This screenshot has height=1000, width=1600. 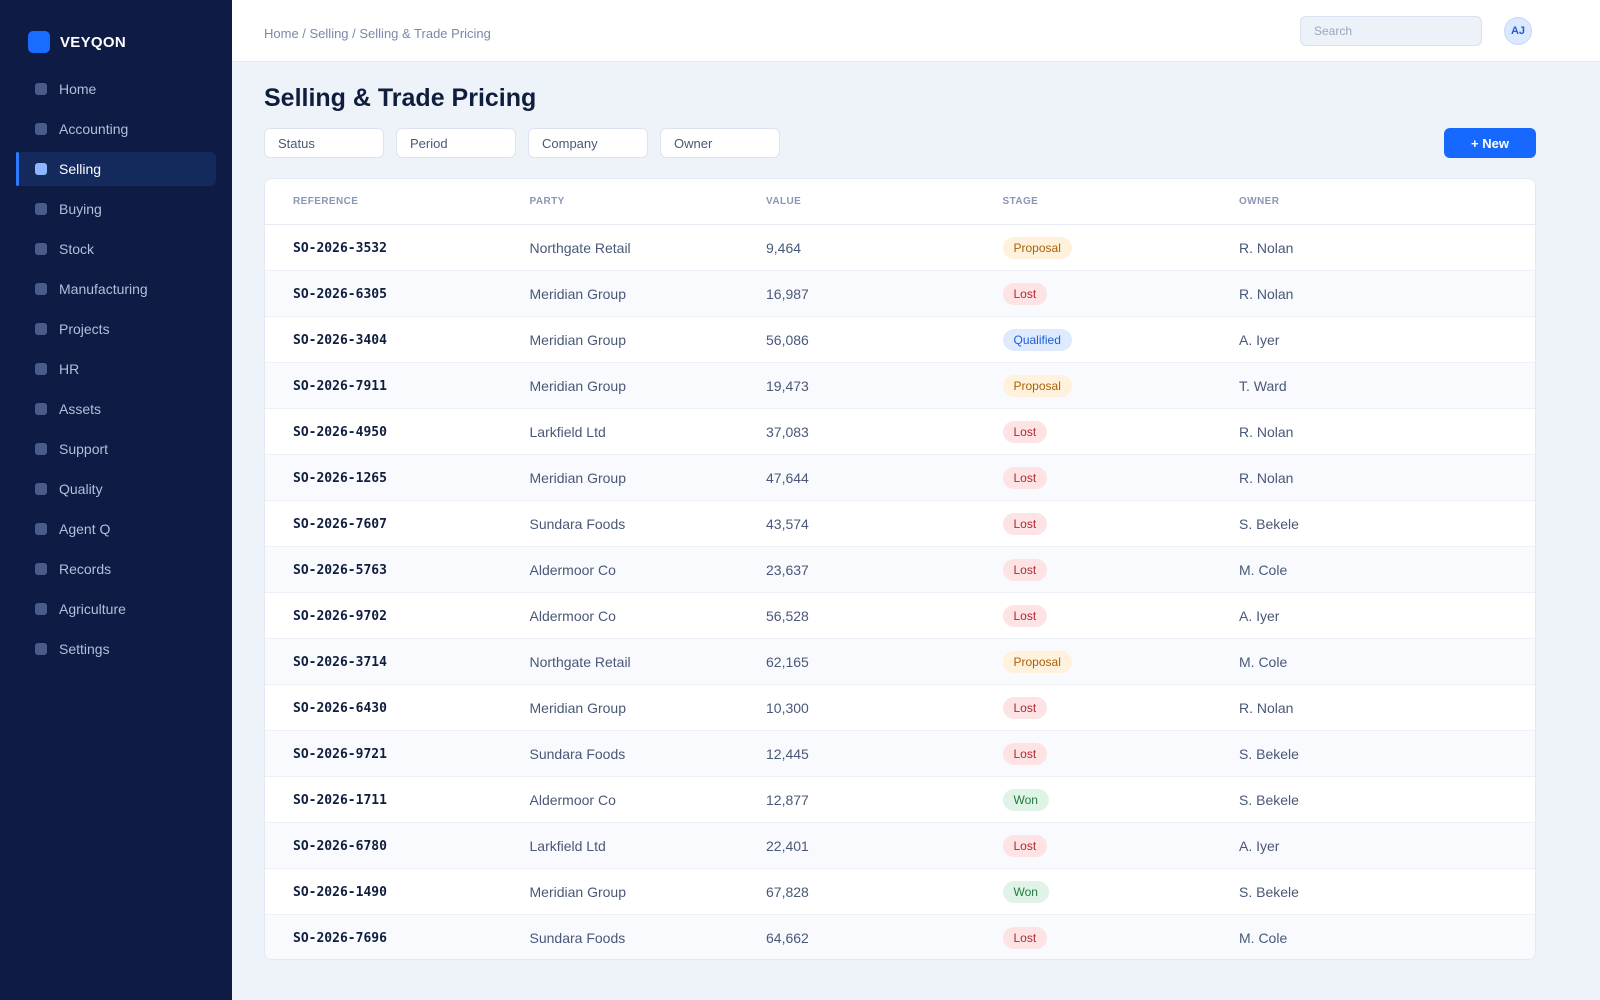 What do you see at coordinates (116, 449) in the screenshot?
I see `sidebar-item-support: Support` at bounding box center [116, 449].